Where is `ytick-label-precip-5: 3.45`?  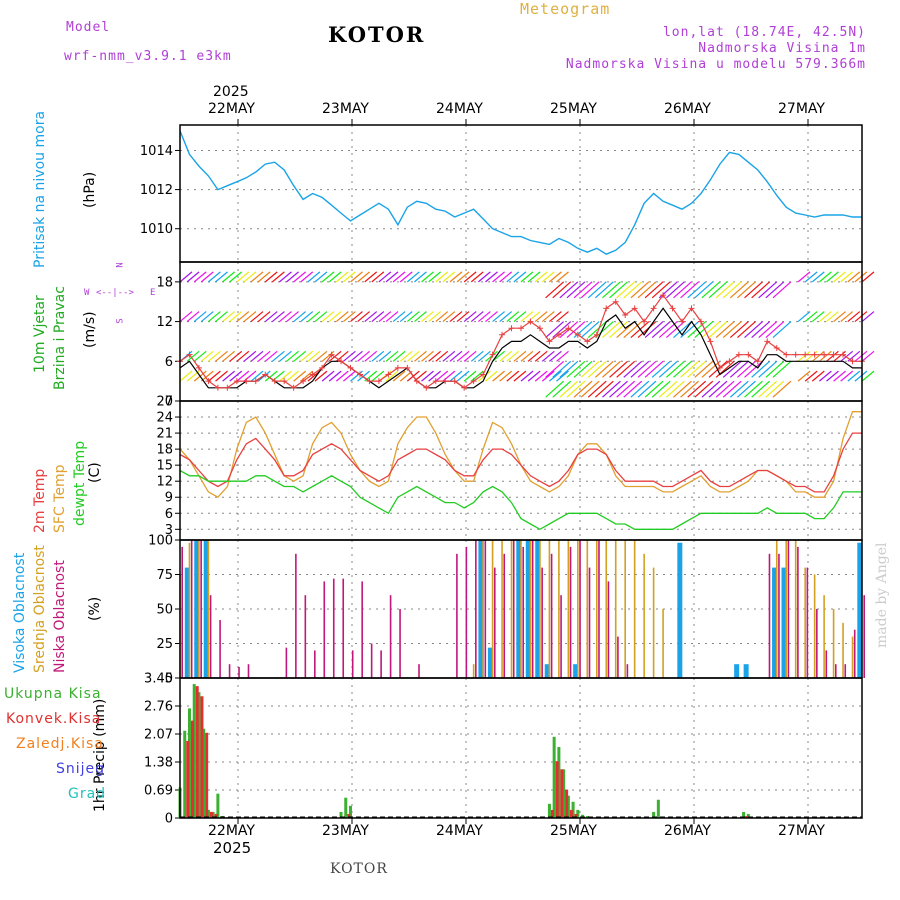
ytick-label-precip-5: 3.45 is located at coordinates (158, 679).